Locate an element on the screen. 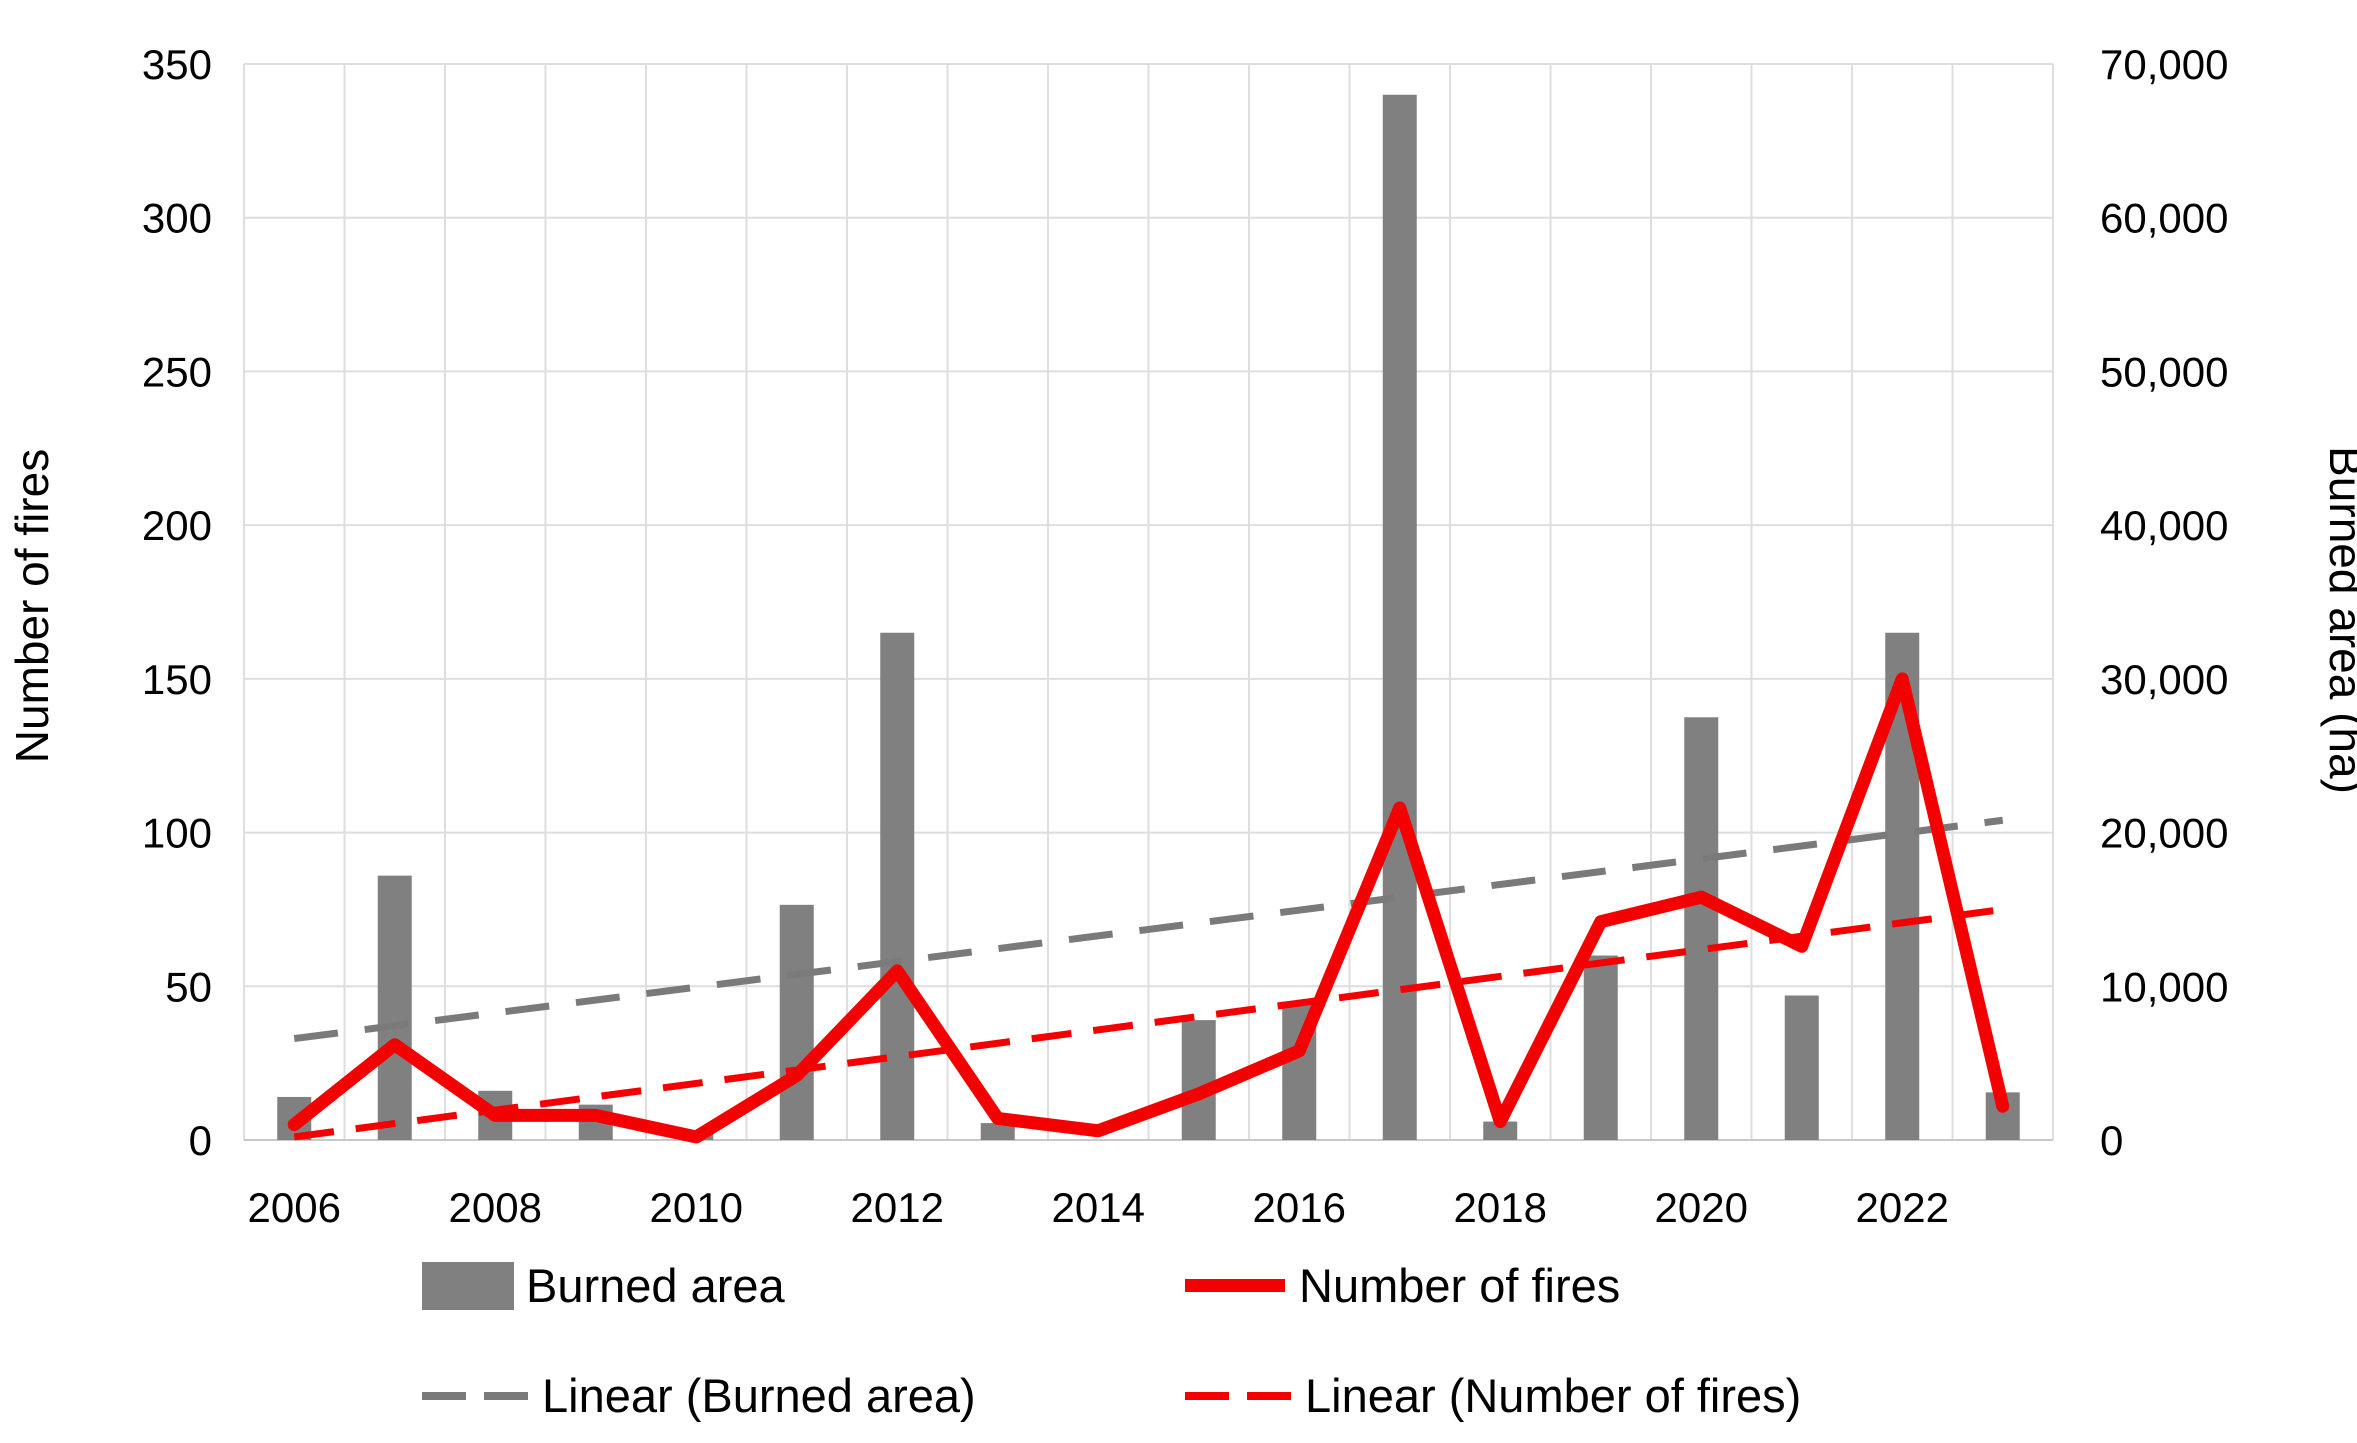 The width and height of the screenshot is (2357, 1443). x-axis-tick-labels: 2006 2008 2010 2012 2014 2016 2018 2020 2022 is located at coordinates (1098, 1207).